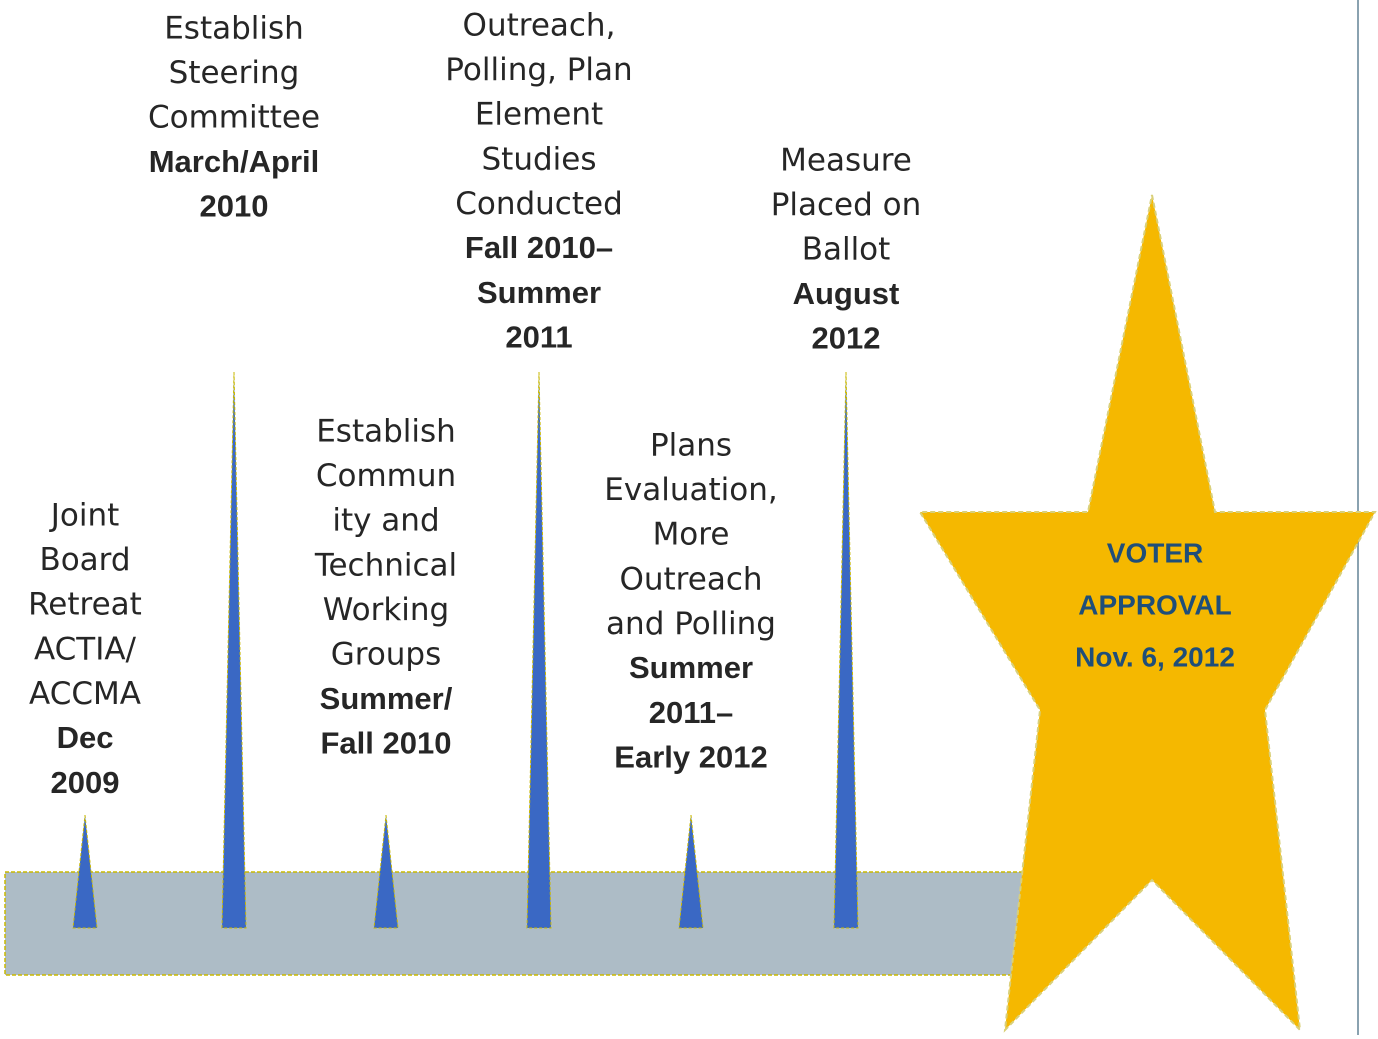  Describe the element at coordinates (538, 70) in the screenshot. I see `milestone-description: Polling, Plan` at that location.